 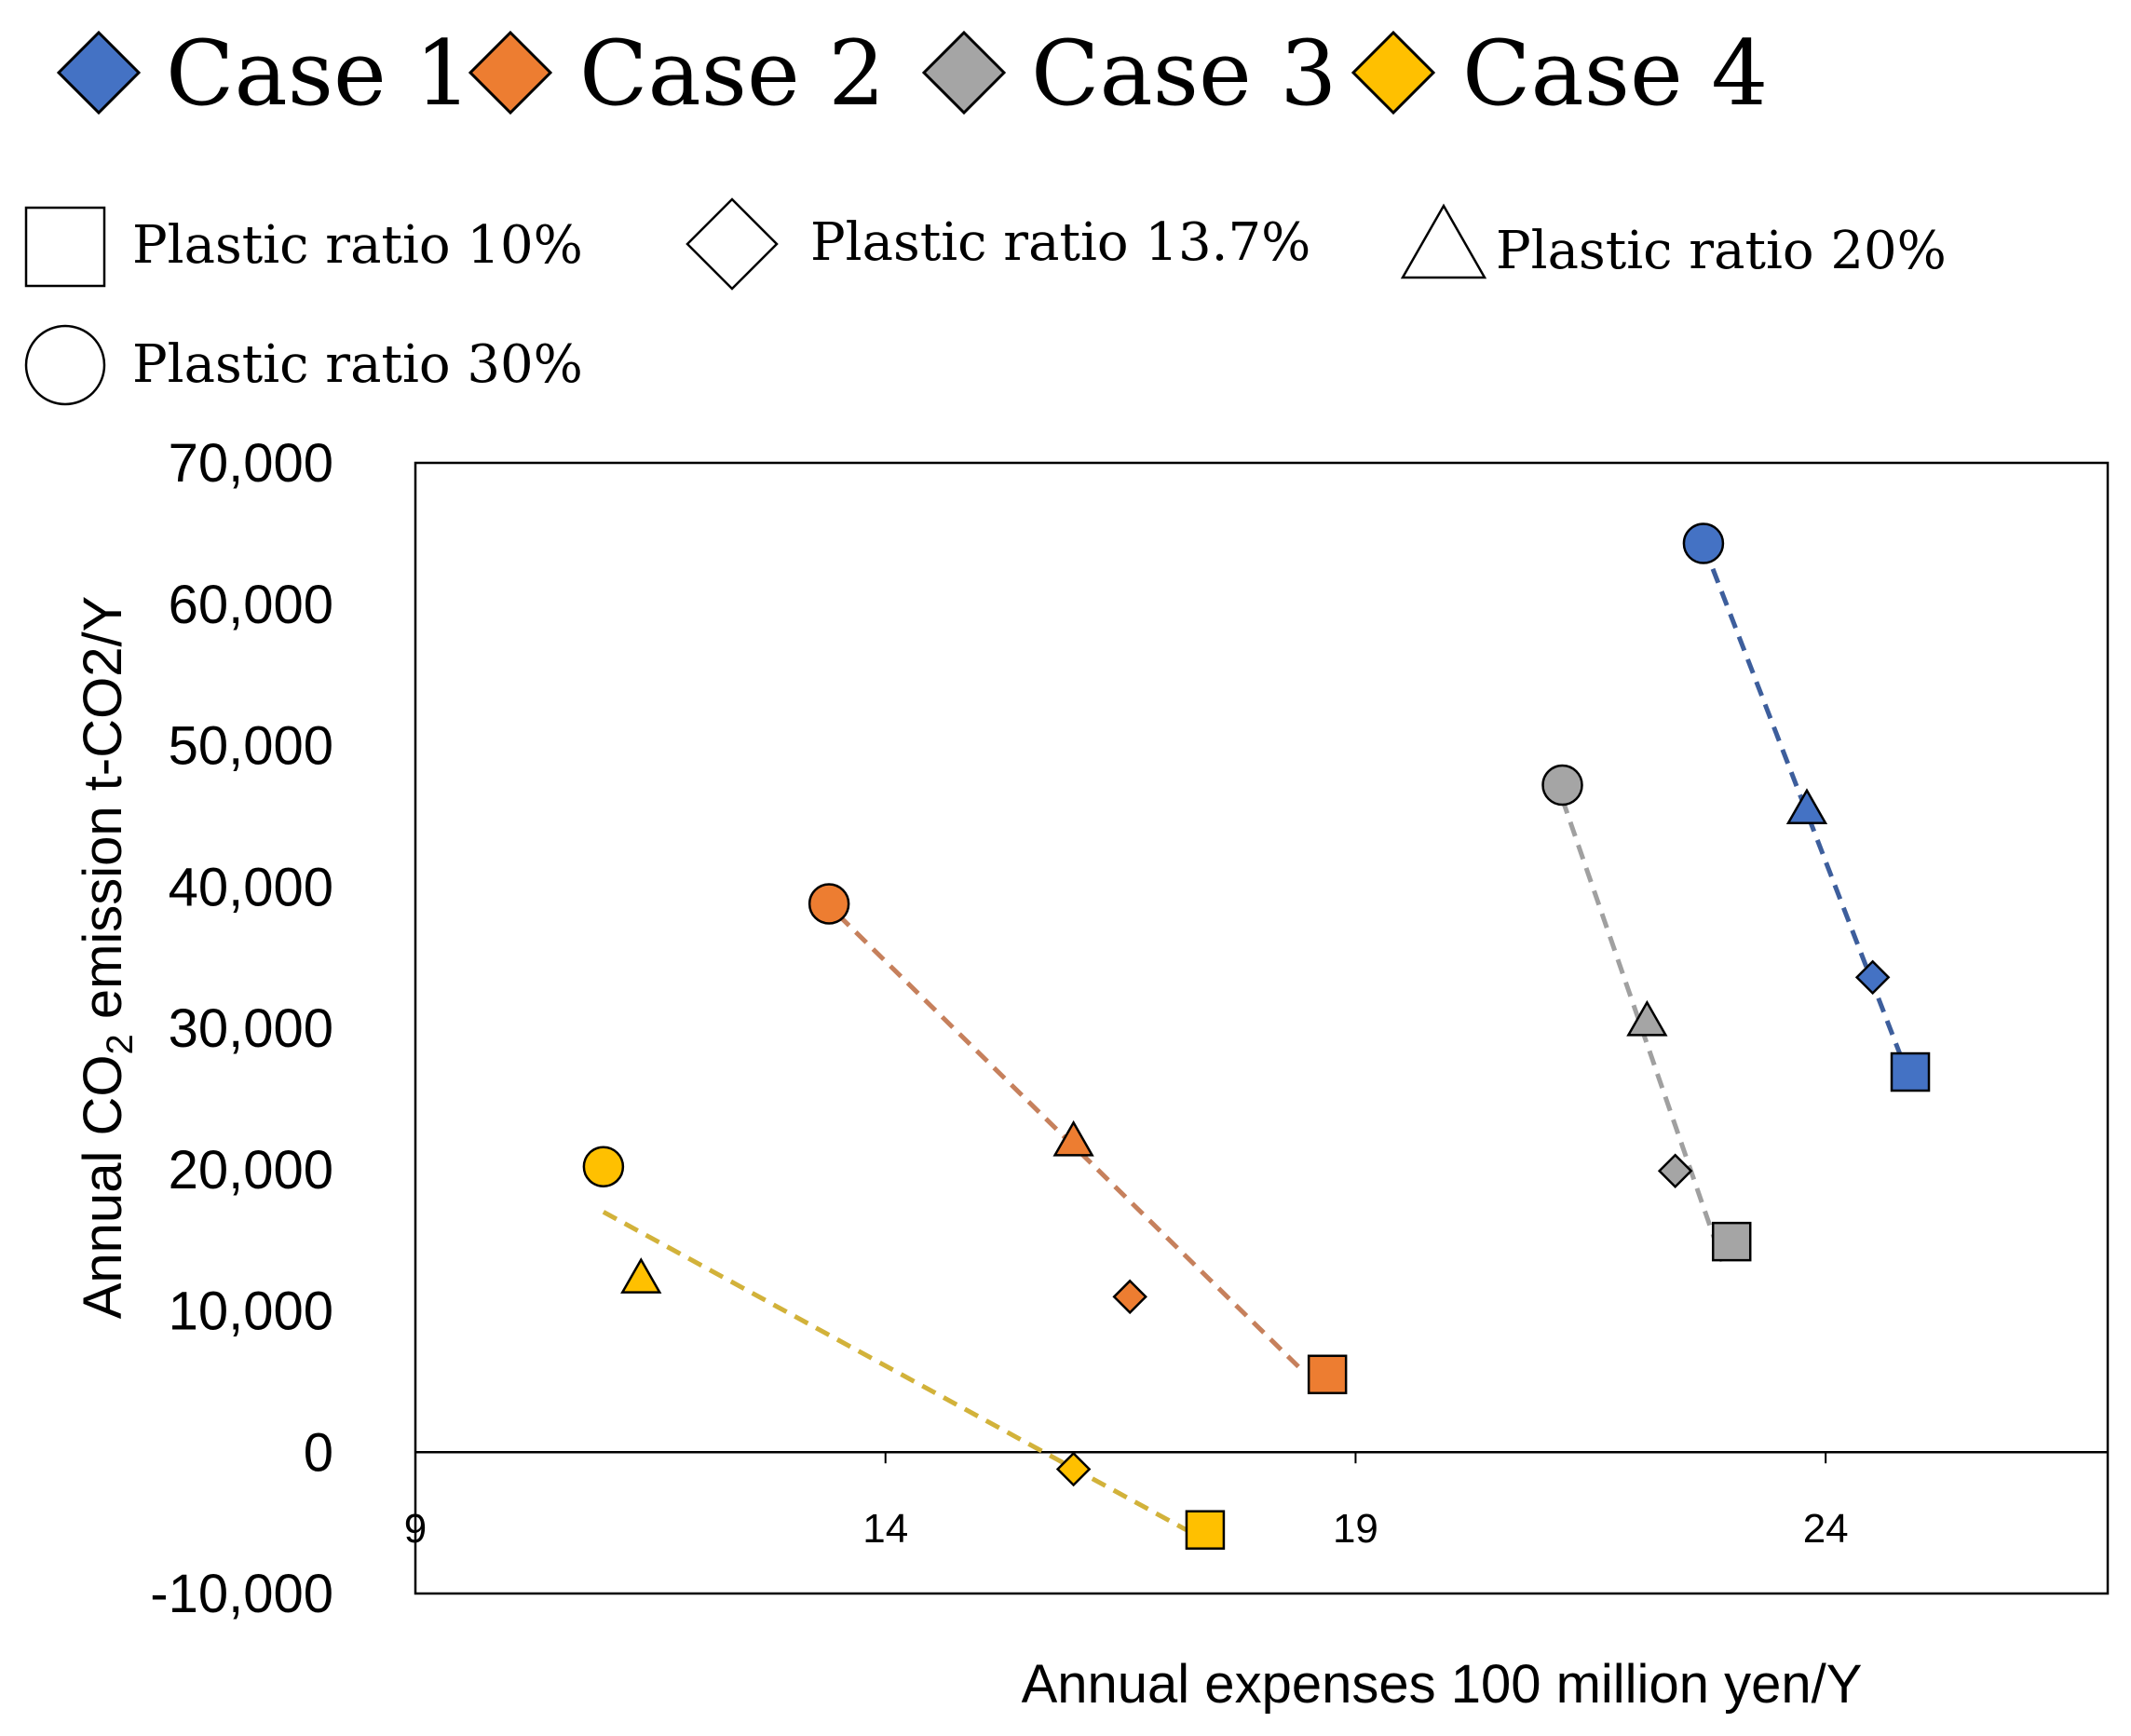 What do you see at coordinates (1060, 242) in the screenshot?
I see `legend-ratio-label: Plastic ratio 13.7%` at bounding box center [1060, 242].